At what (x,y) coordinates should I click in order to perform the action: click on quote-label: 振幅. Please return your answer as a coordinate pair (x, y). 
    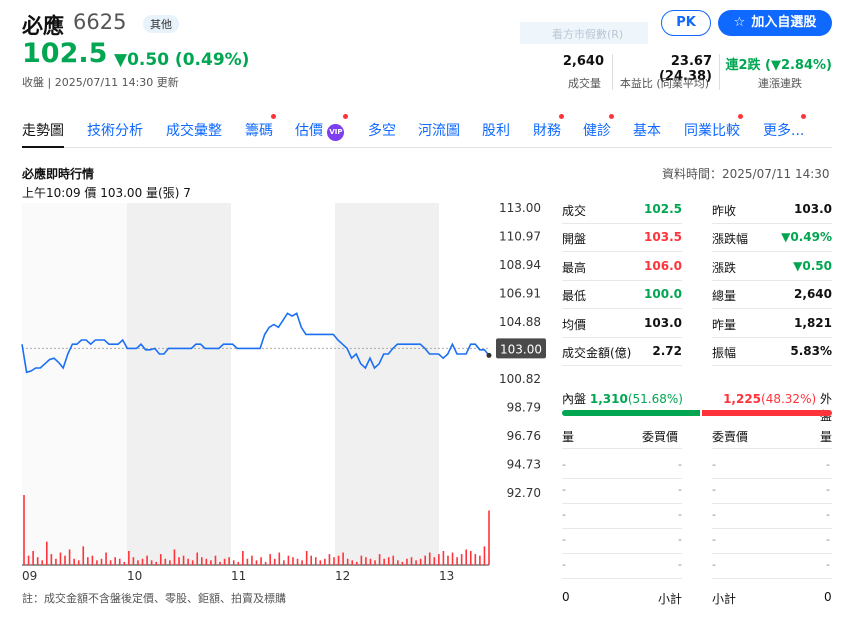
    Looking at the image, I should click on (724, 353).